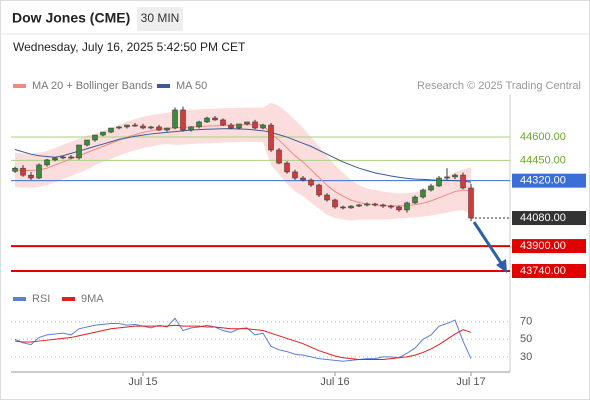  I want to click on forecast-arrow, so click(488, 244).